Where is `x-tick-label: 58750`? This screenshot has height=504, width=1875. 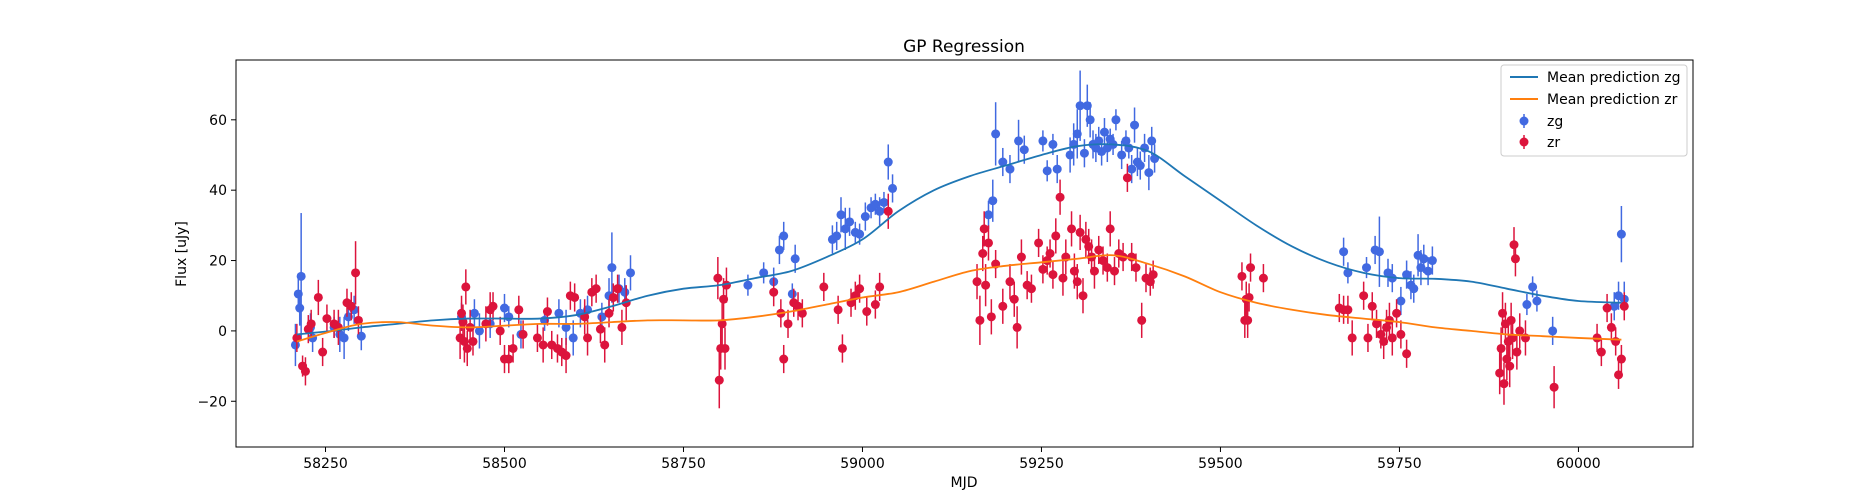 x-tick-label: 58750 is located at coordinates (683, 464).